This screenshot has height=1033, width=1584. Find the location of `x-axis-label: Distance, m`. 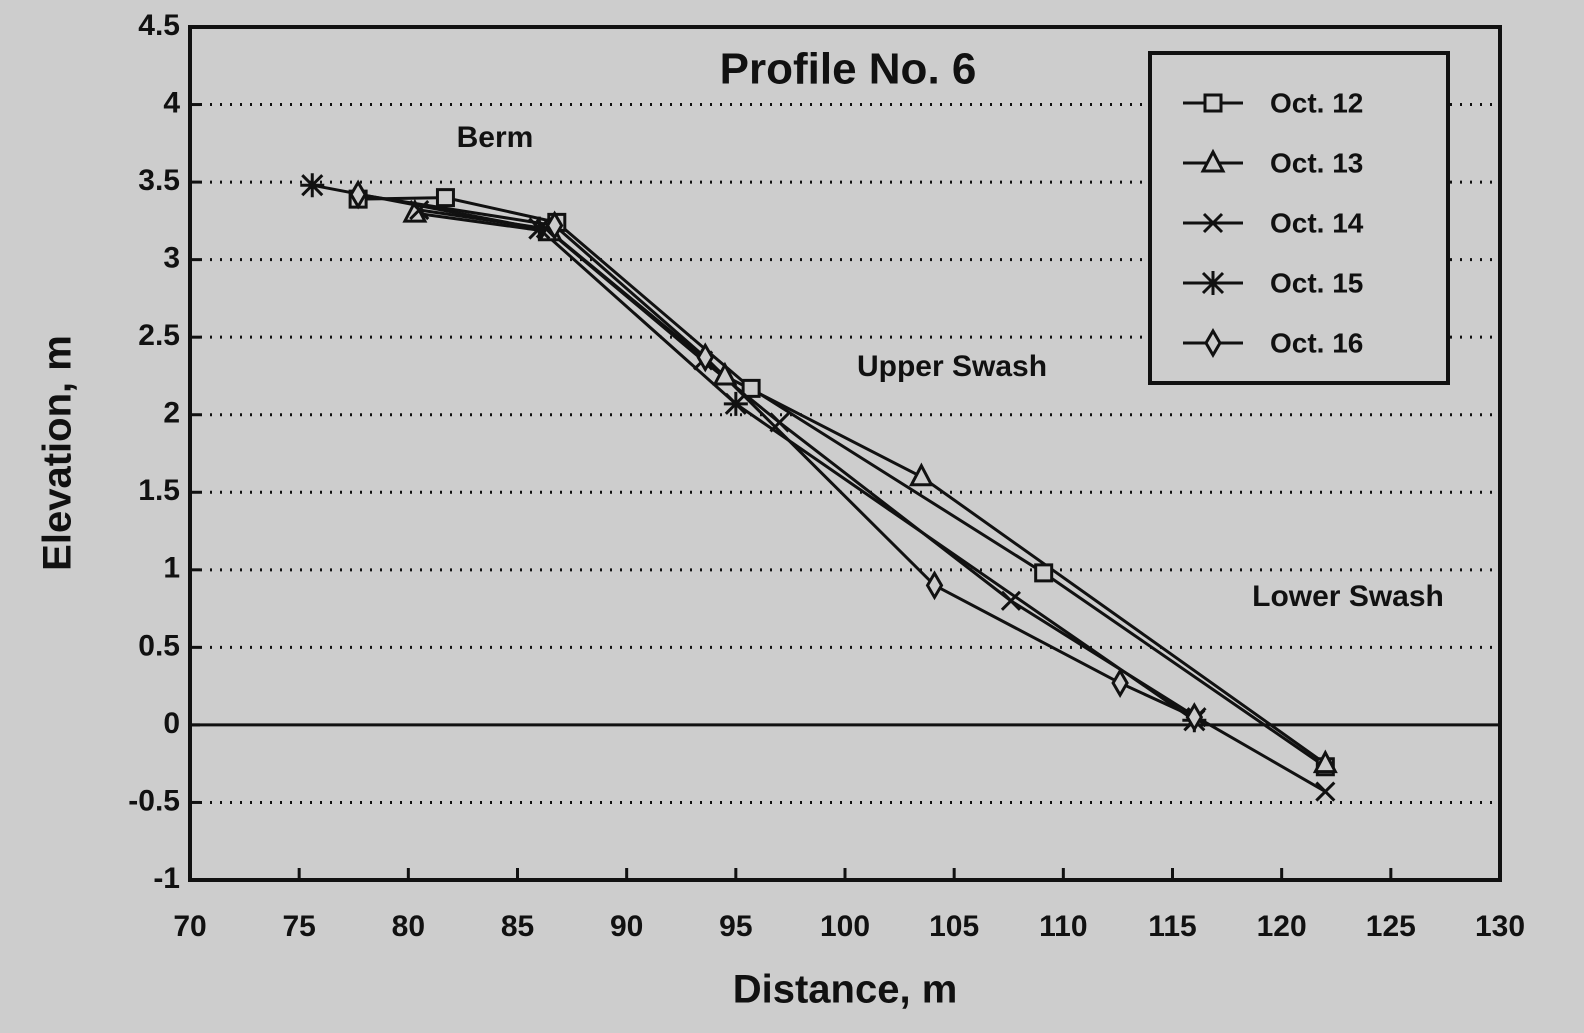

x-axis-label: Distance, m is located at coordinates (845, 990).